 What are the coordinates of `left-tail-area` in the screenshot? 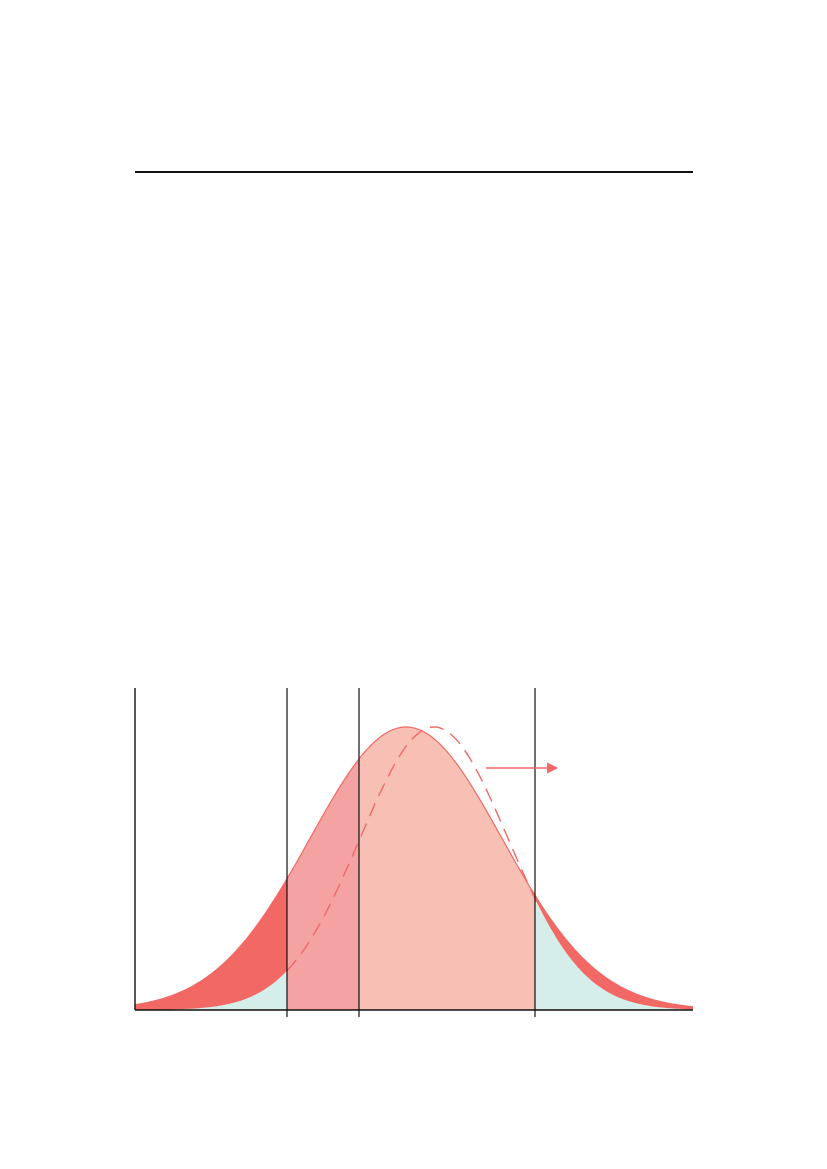 It's located at (211, 990).